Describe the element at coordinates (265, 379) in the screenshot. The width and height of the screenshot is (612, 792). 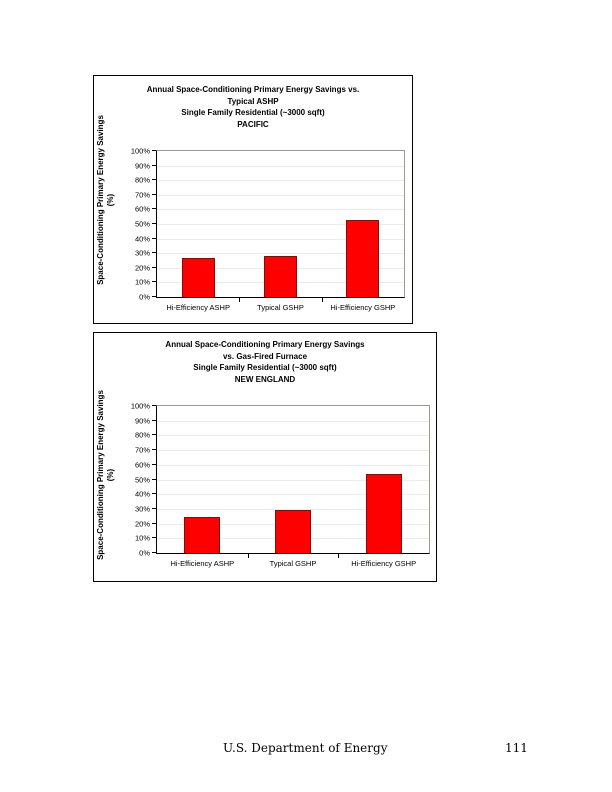
I see `title-line: NEW ENGLAND` at that location.